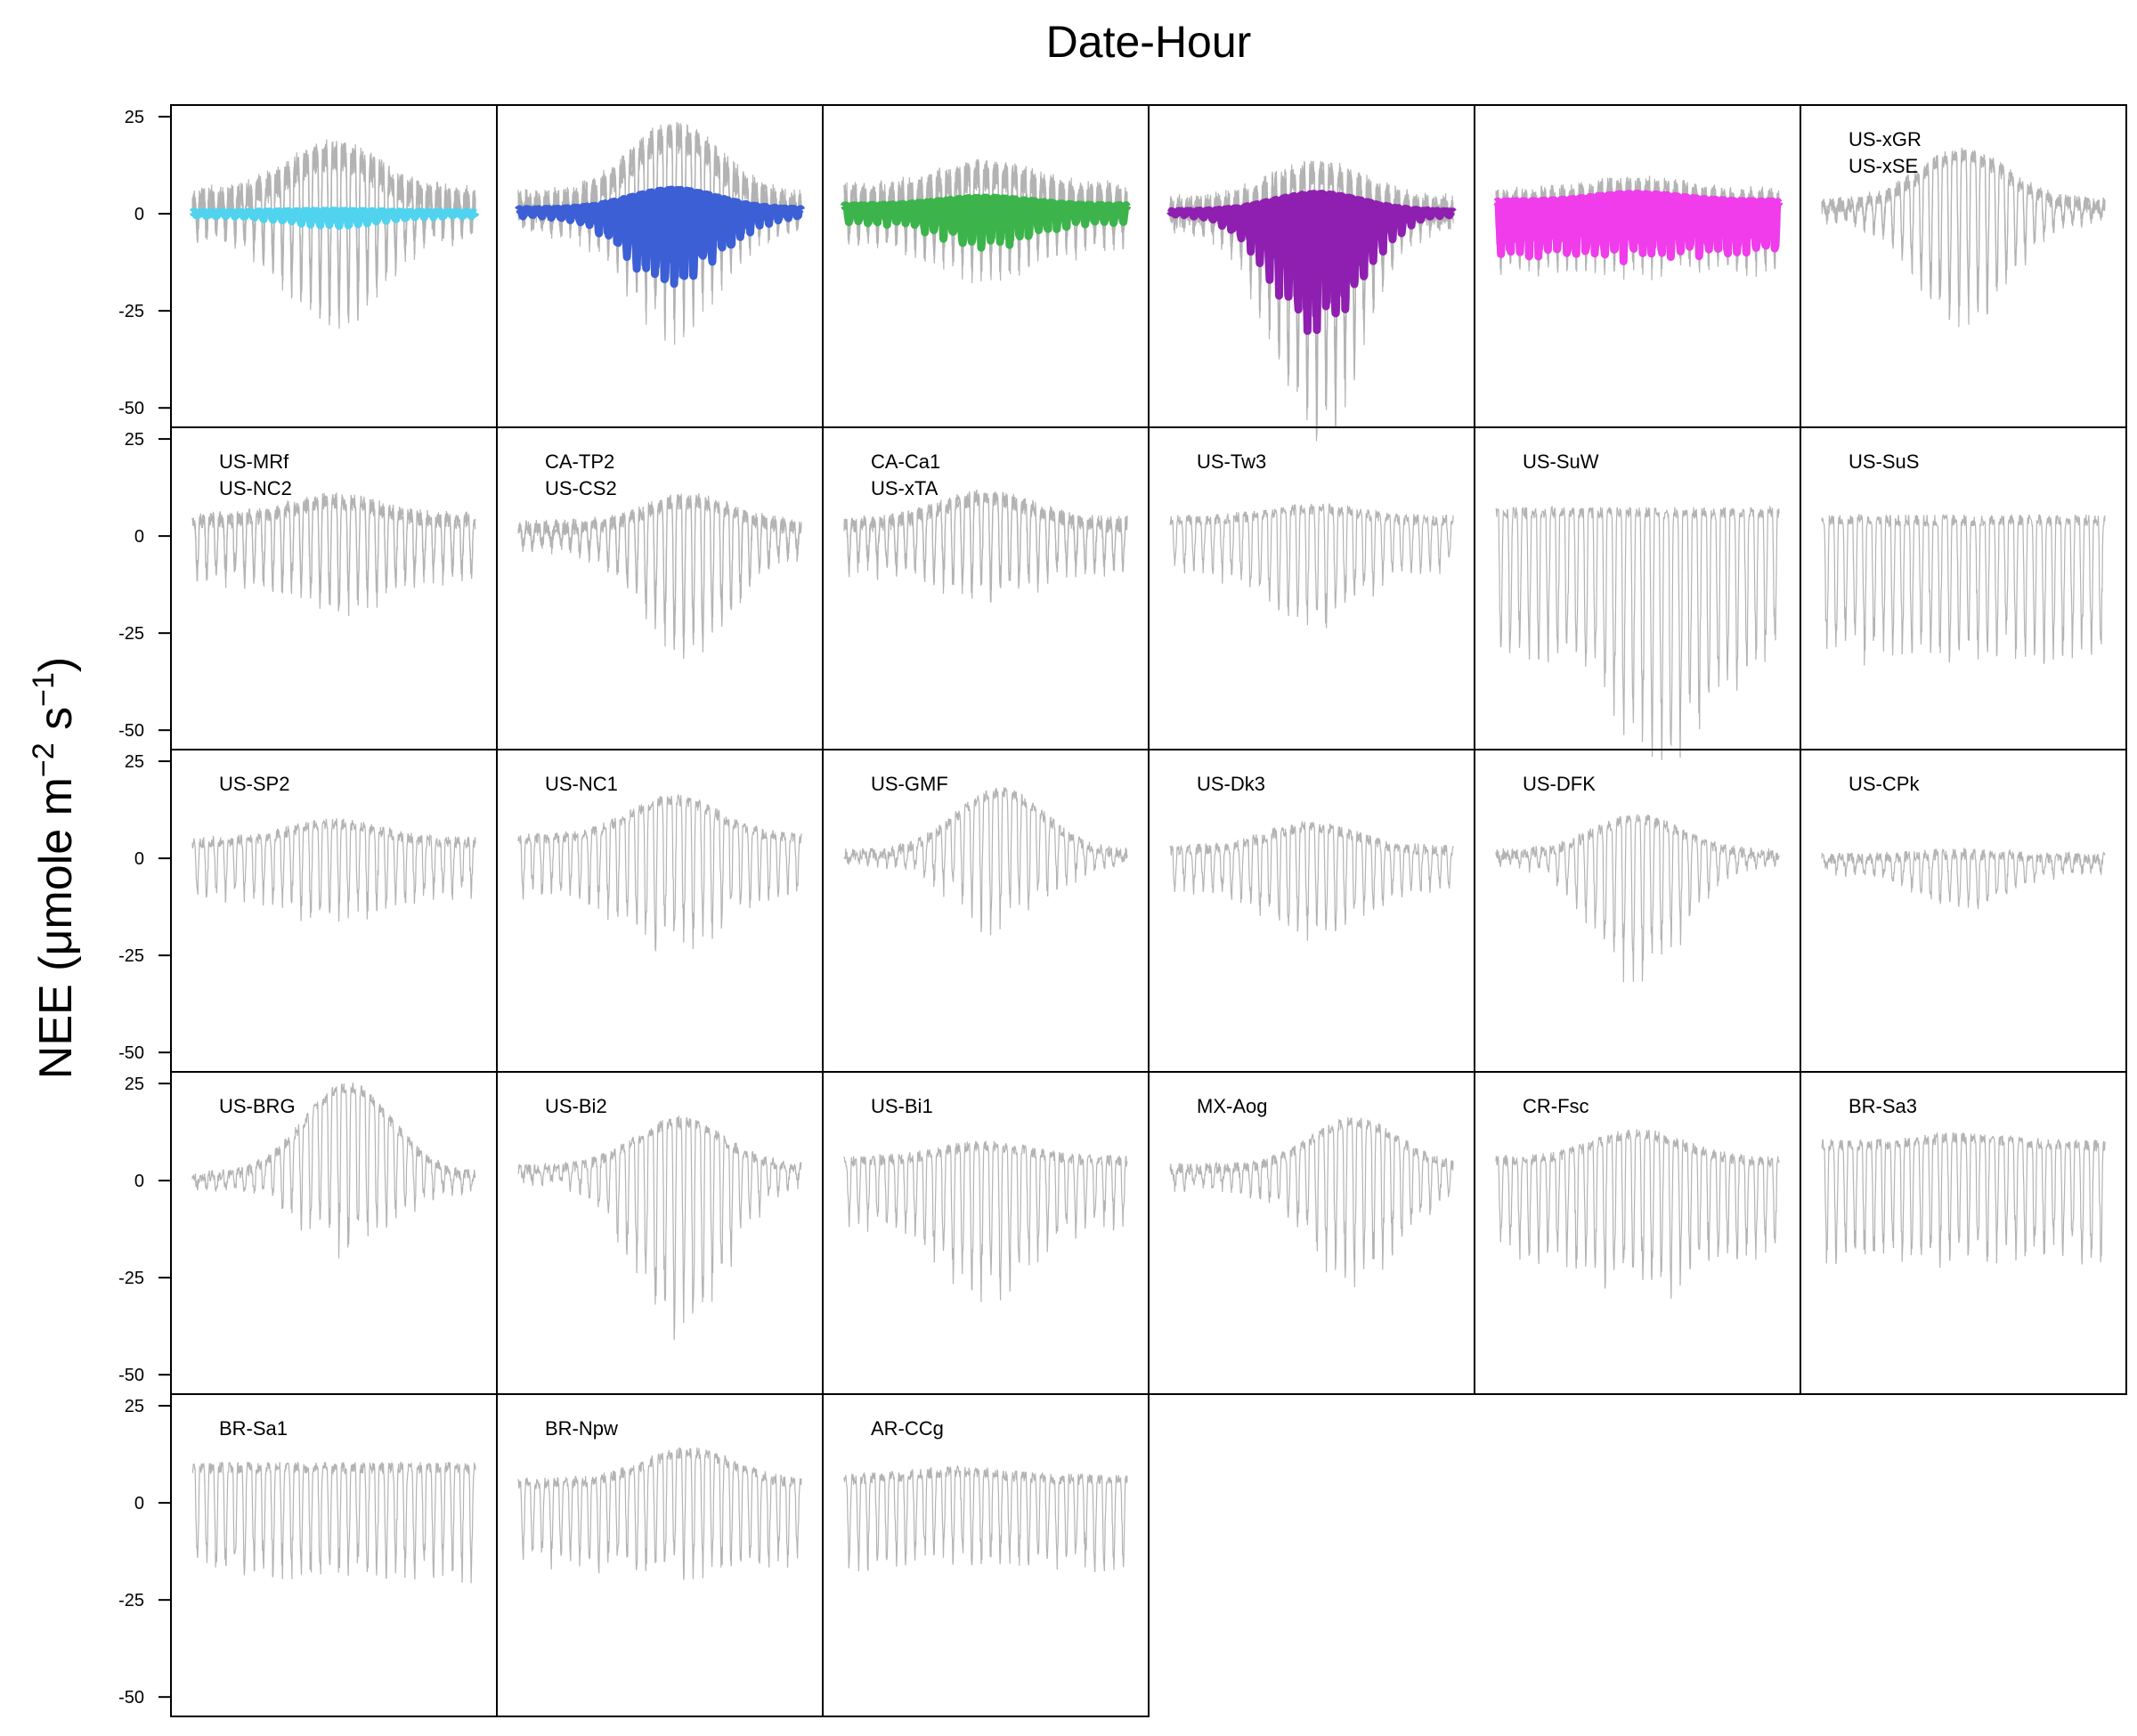 The image size is (2137, 1736). I want to click on panel: US-CPk, so click(1963, 911).